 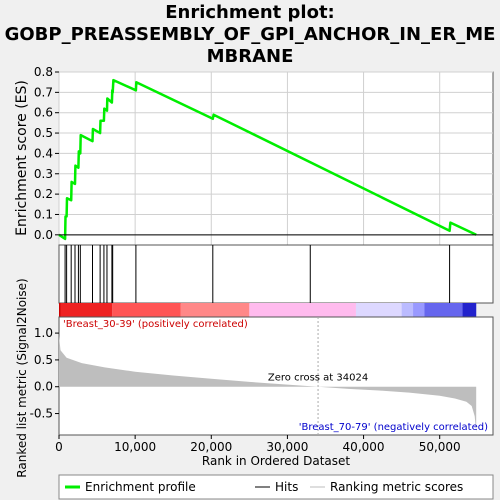 I want to click on metric-y-axis-label: Ranked list metric (Signal2Noise), so click(x=22, y=377).